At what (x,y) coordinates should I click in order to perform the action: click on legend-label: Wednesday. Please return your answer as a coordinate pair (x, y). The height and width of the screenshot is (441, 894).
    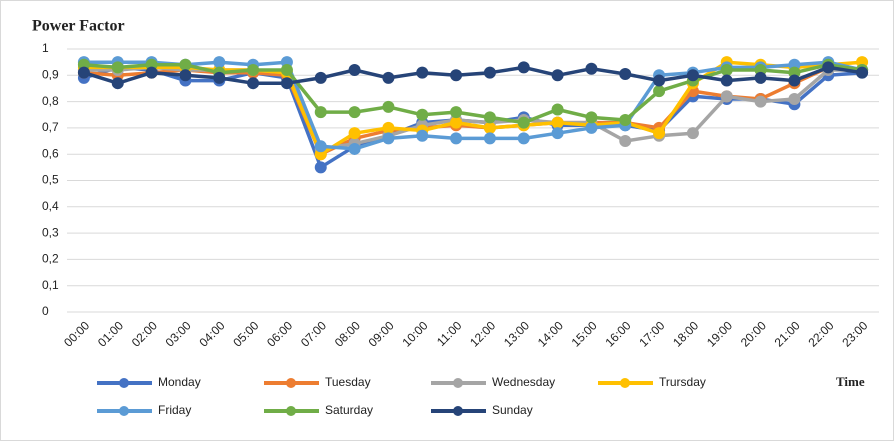
    Looking at the image, I should click on (523, 382).